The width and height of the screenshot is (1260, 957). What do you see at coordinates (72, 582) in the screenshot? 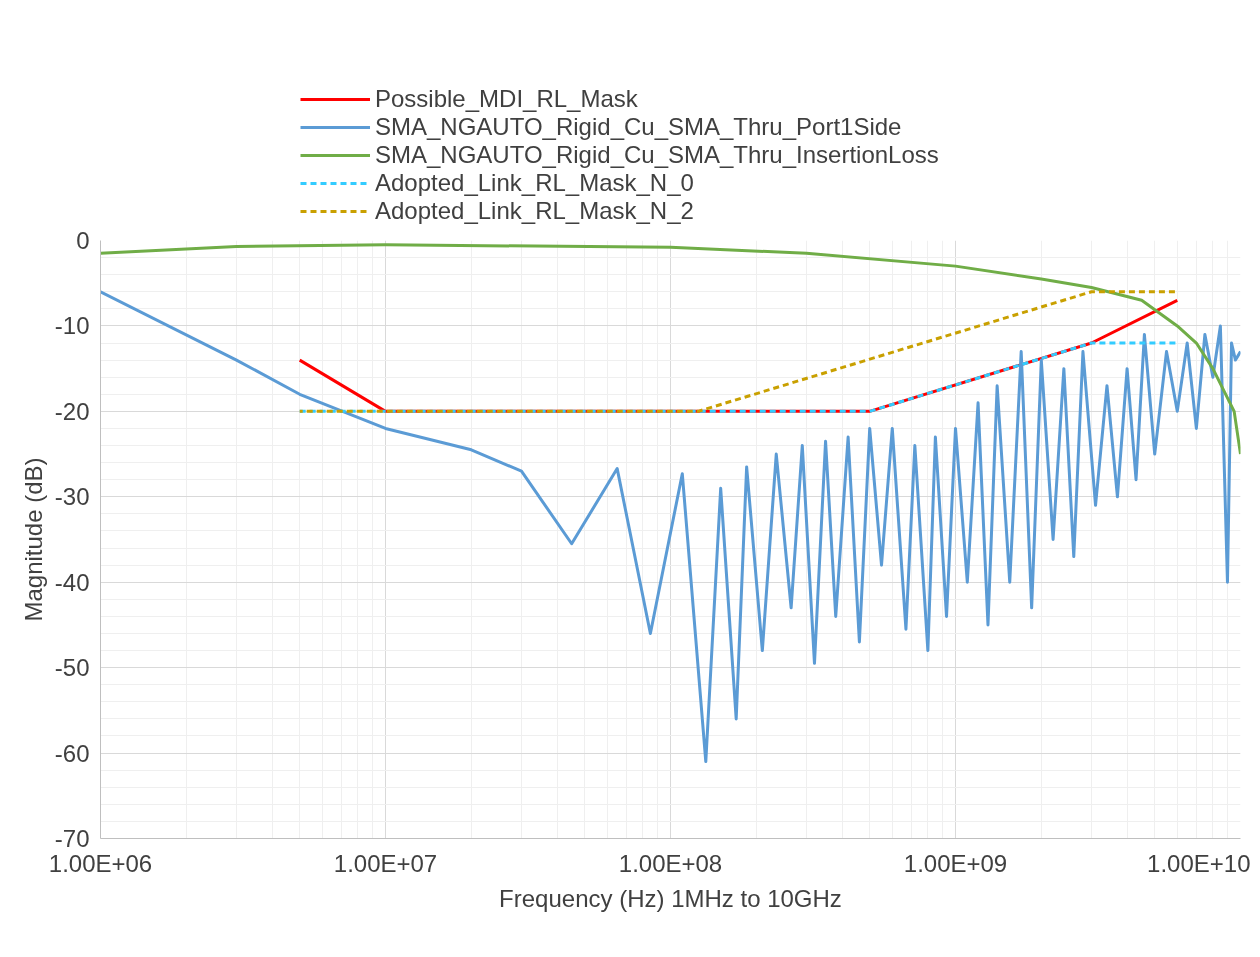
I see `y-tick-label: -40` at bounding box center [72, 582].